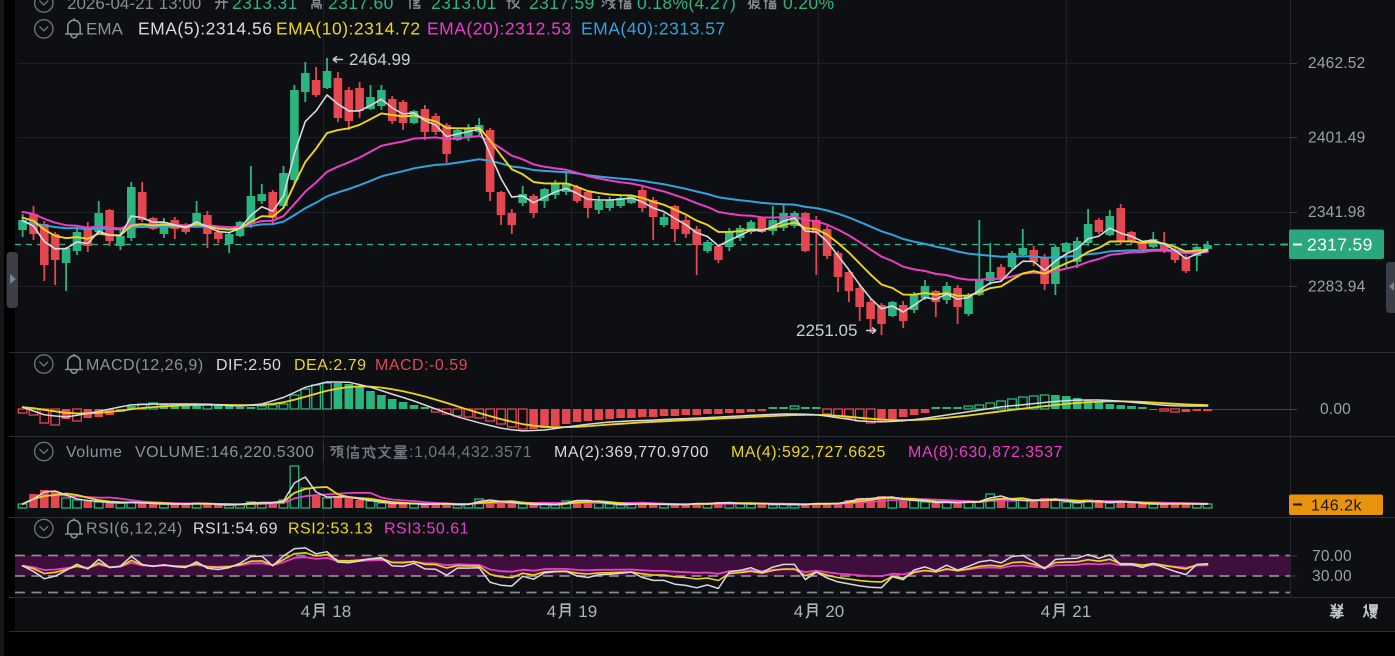 The image size is (1395, 656). Describe the element at coordinates (834, 611) in the screenshot. I see `svg-text: 20` at that location.